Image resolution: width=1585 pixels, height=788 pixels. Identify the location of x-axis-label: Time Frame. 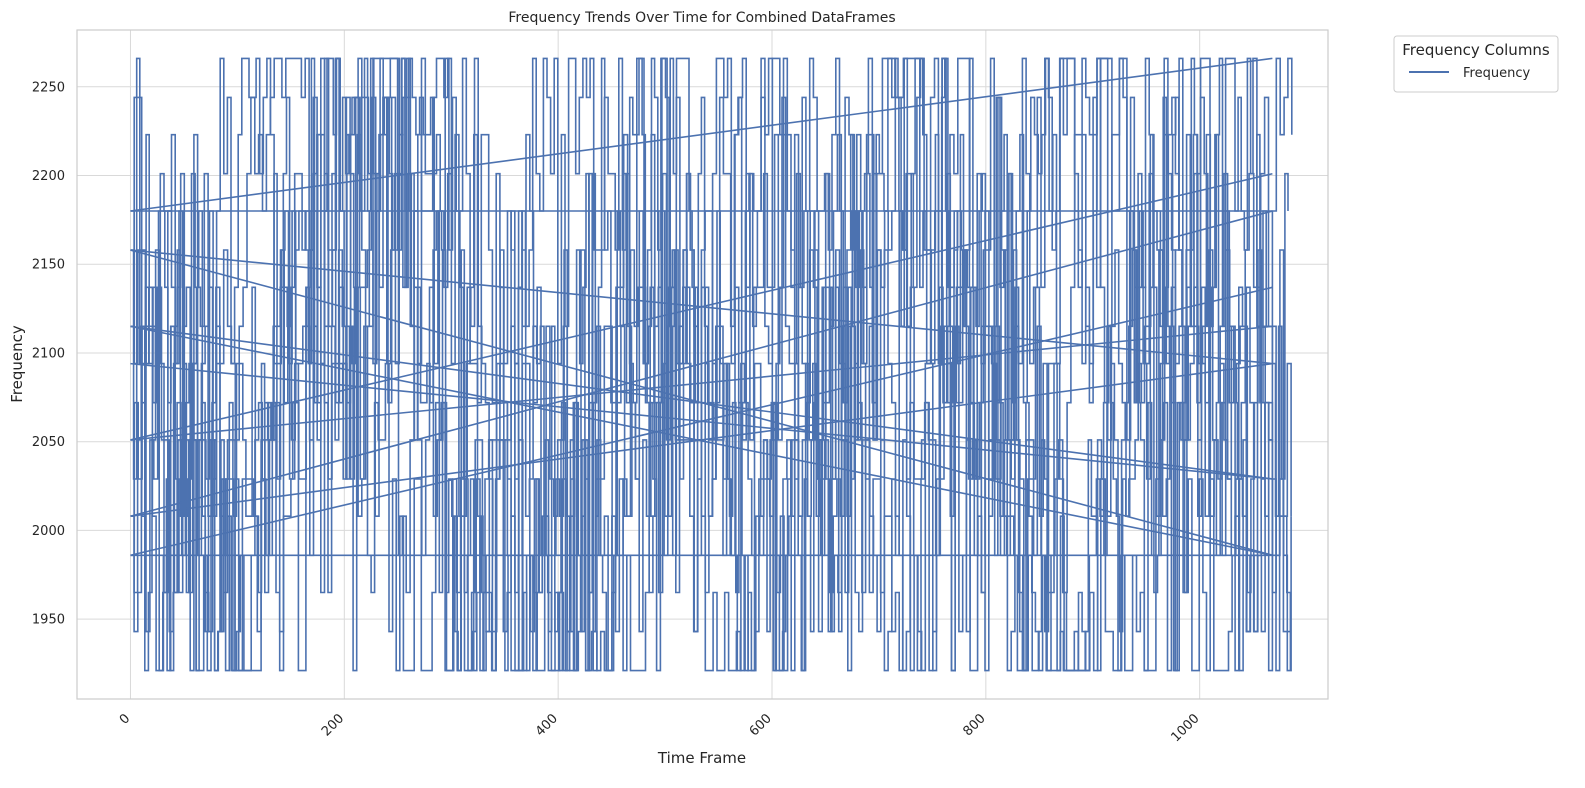
(701, 758).